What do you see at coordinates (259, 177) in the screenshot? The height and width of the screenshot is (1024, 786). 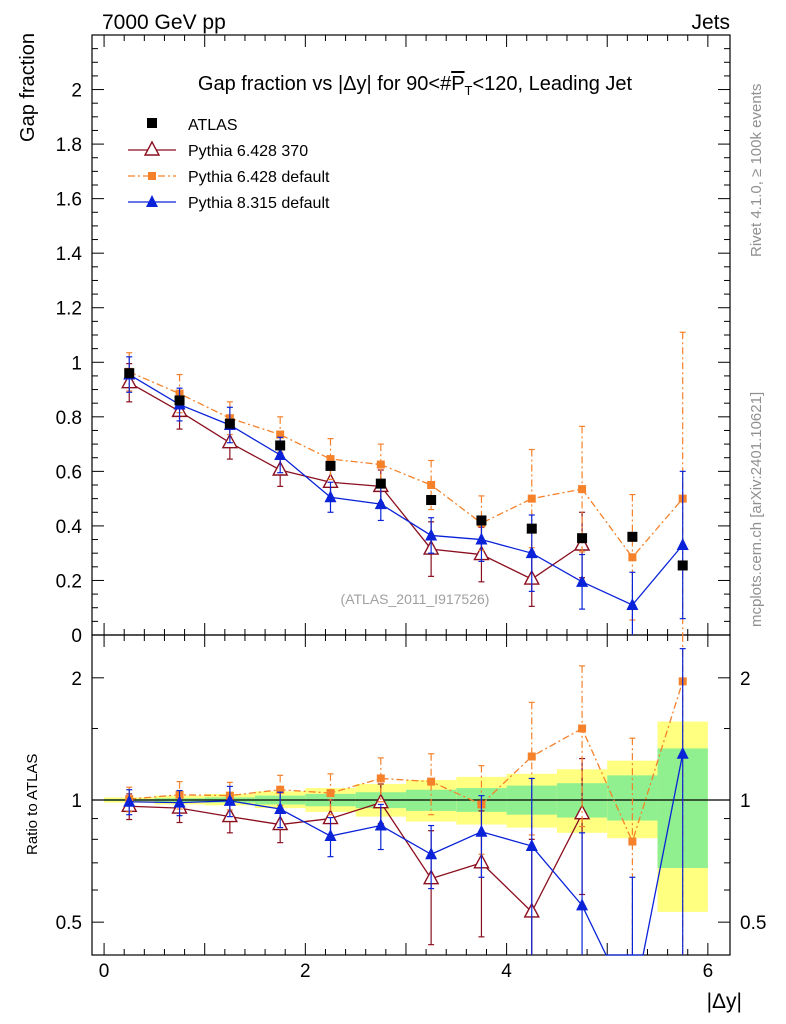 I see `legend-label-py6-default: Pythia 6.428 default` at bounding box center [259, 177].